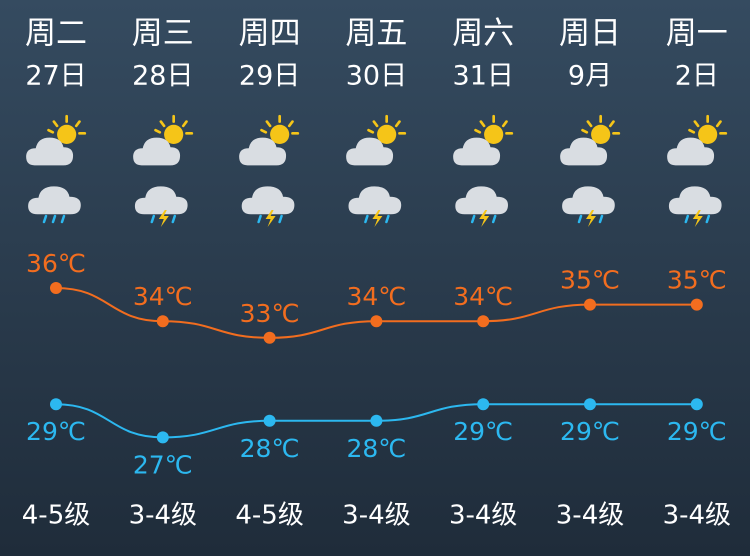 The image size is (750, 556). I want to click on weekday: 周五, so click(376, 34).